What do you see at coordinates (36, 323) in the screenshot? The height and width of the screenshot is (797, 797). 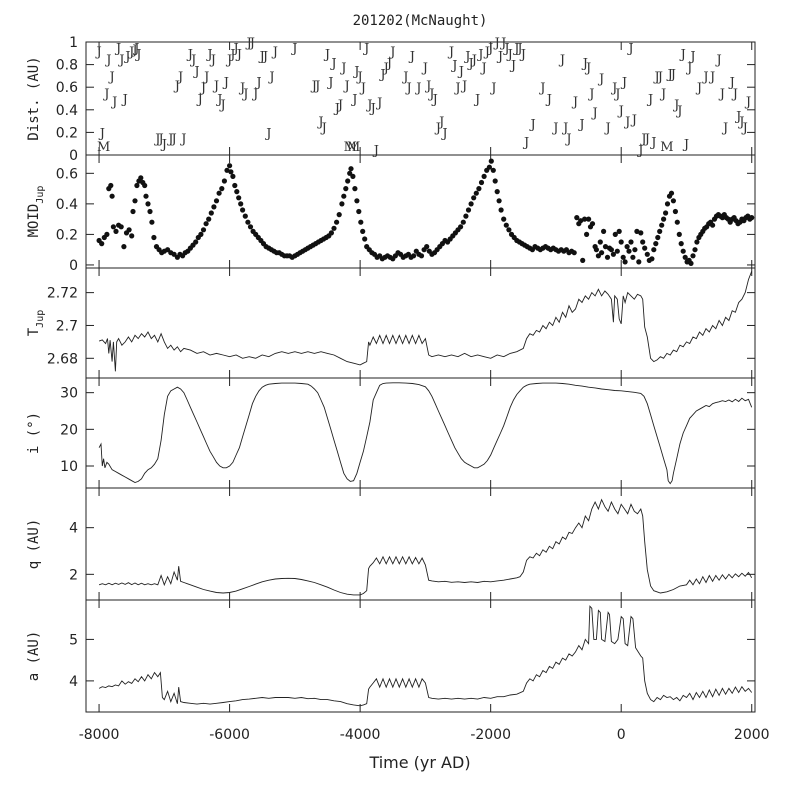 I see `y-axis-label: TJup` at bounding box center [36, 323].